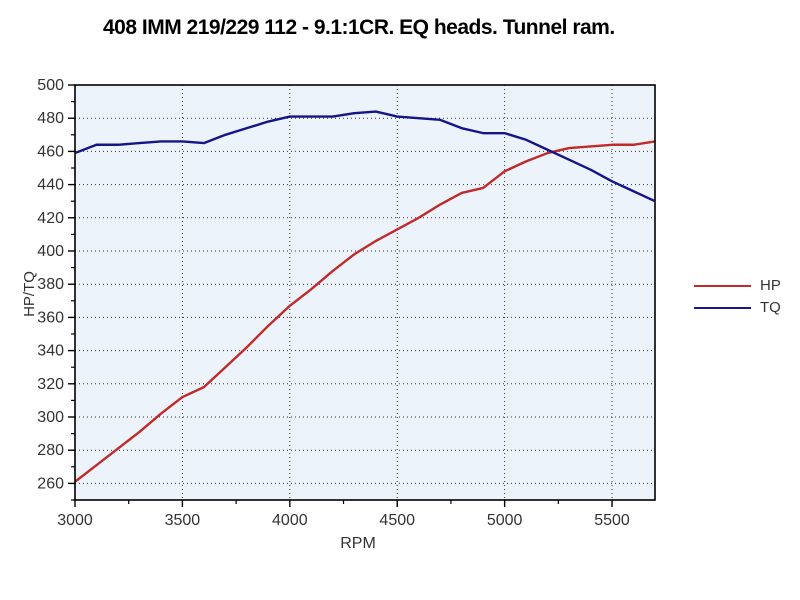 This screenshot has width=800, height=600. I want to click on y-tick-label: 500, so click(50, 85).